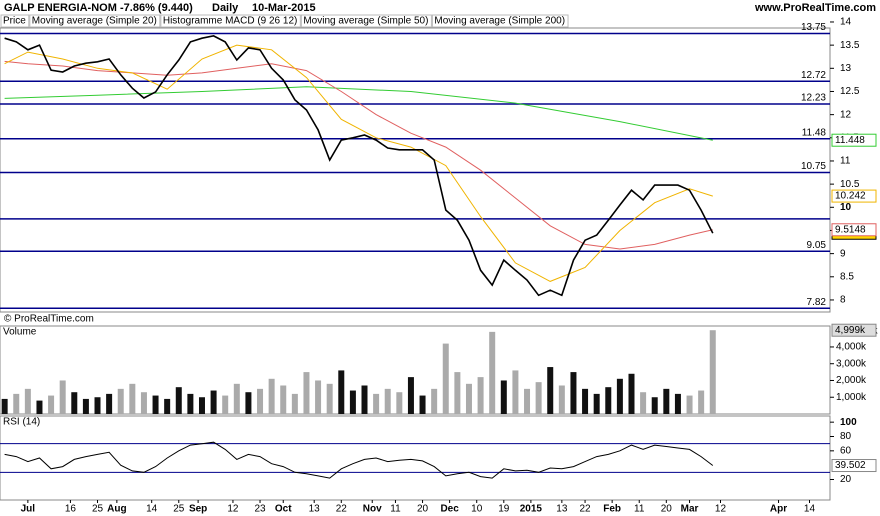  I want to click on x-tick-label: Sep, so click(198, 509).